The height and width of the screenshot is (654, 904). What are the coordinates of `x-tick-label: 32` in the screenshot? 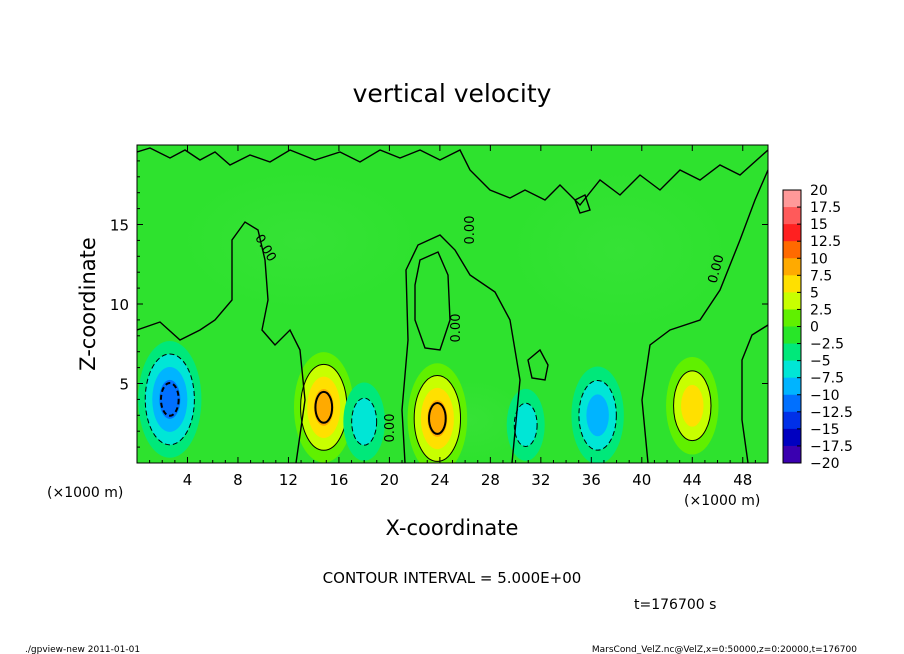 It's located at (540, 480).